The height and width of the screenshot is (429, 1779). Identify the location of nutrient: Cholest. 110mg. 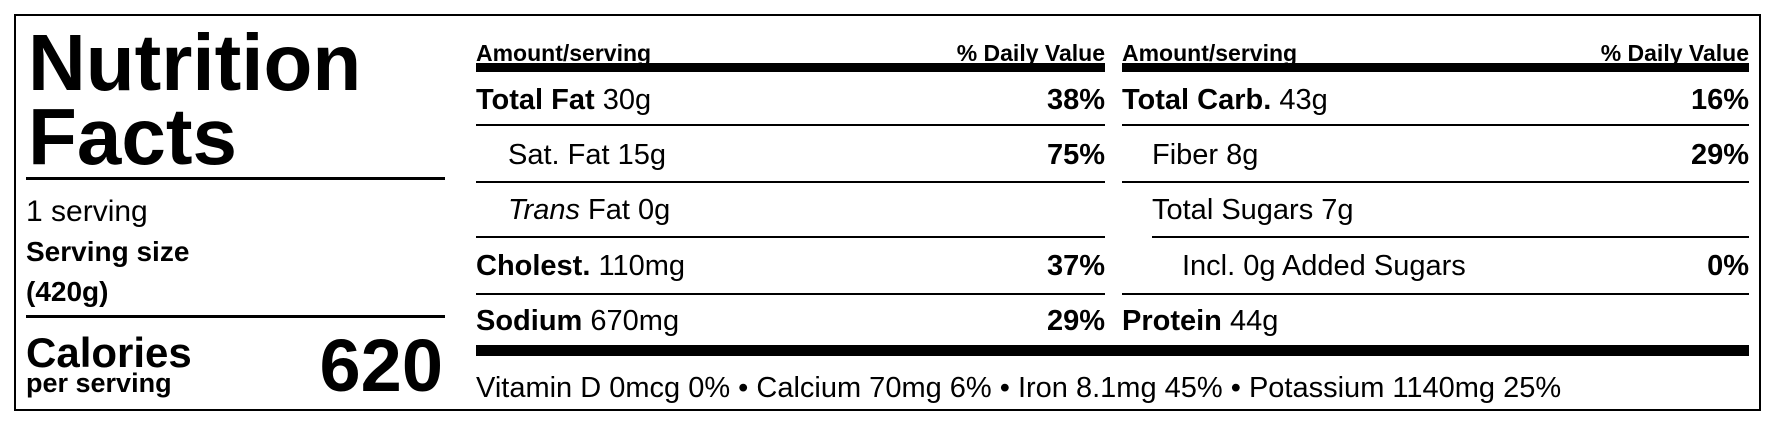
(580, 266).